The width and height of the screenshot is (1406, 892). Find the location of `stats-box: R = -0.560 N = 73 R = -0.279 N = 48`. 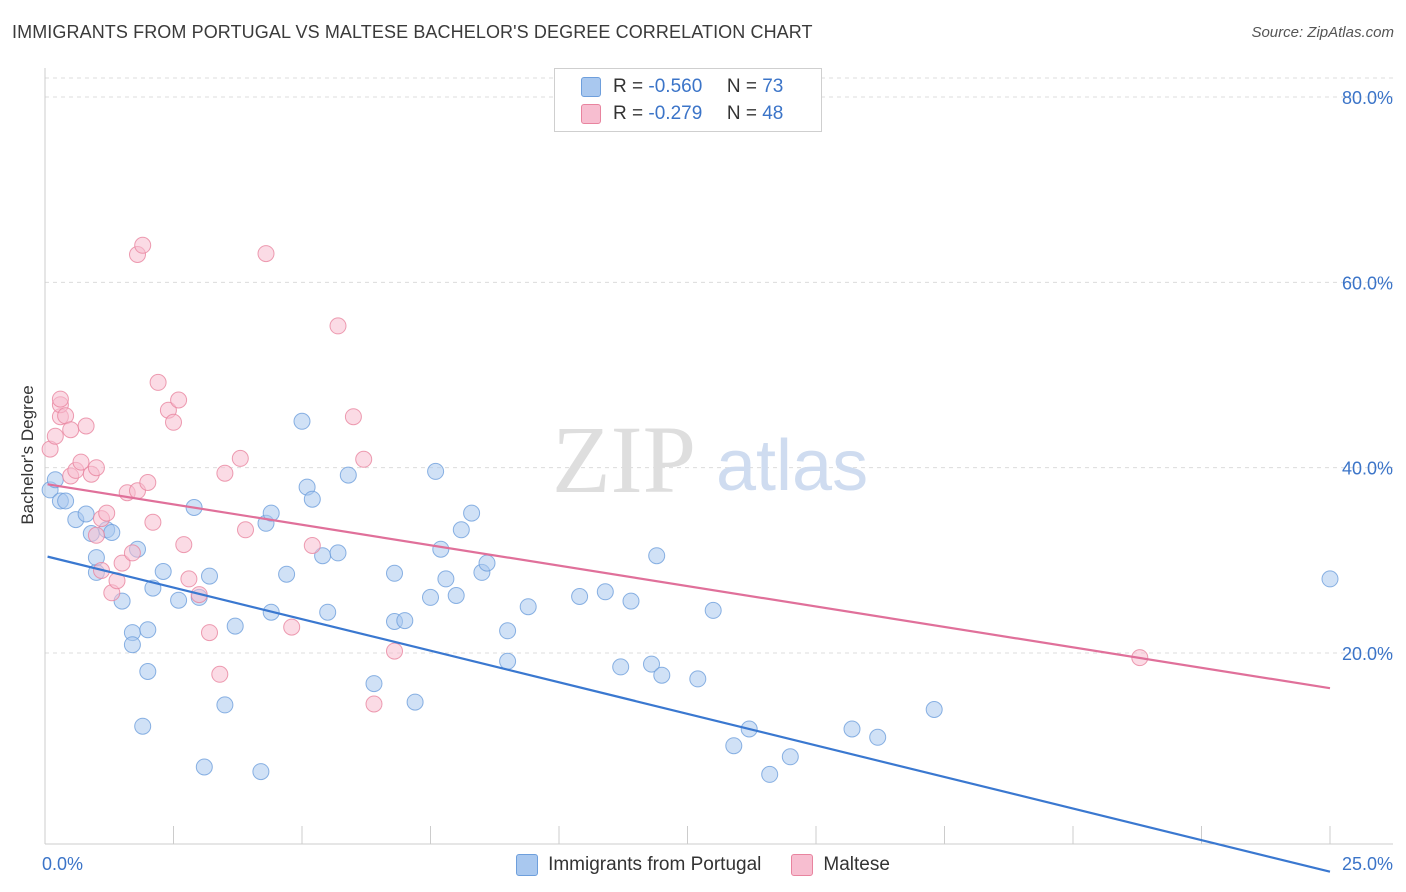

stats-box: R = -0.560 N = 73 R = -0.279 N = 48 is located at coordinates (688, 100).